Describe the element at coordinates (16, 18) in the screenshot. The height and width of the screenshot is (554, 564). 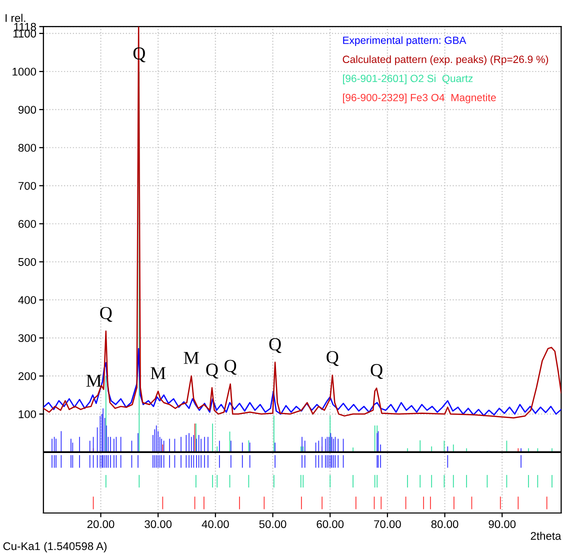
I see `y-axis-title: I rel.` at that location.